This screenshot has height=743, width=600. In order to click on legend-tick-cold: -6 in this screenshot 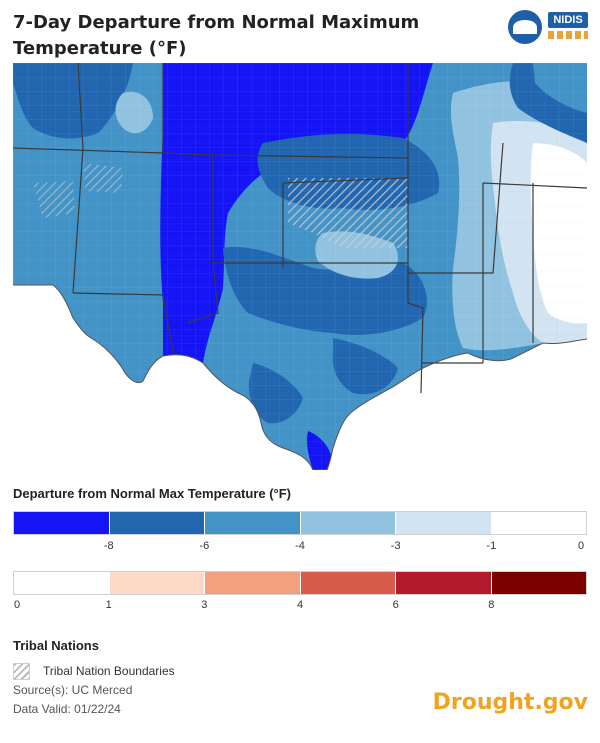, I will do `click(204, 546)`.